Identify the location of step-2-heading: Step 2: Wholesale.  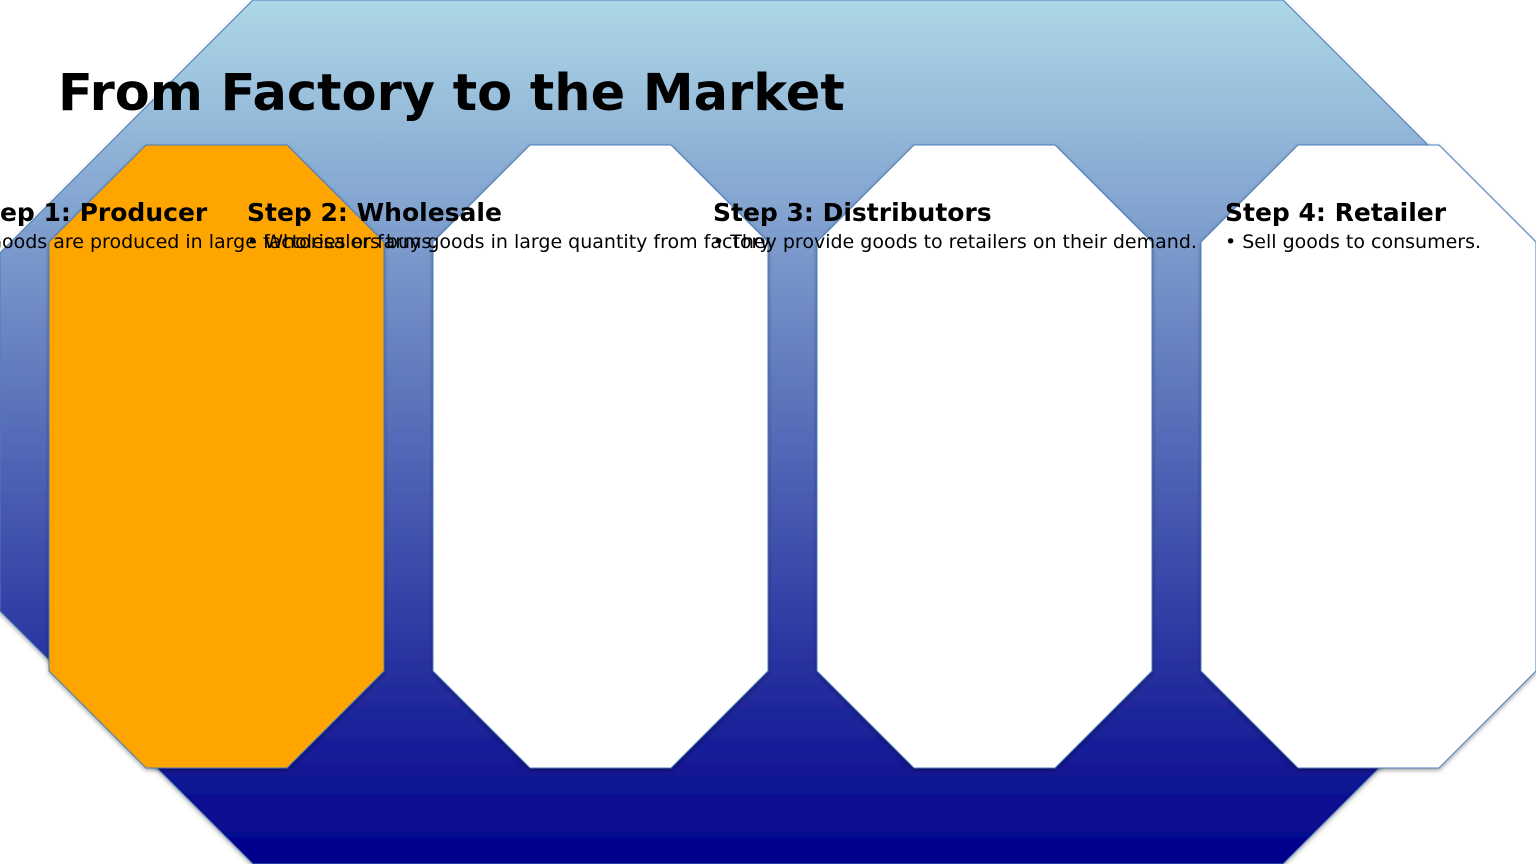
(374, 212).